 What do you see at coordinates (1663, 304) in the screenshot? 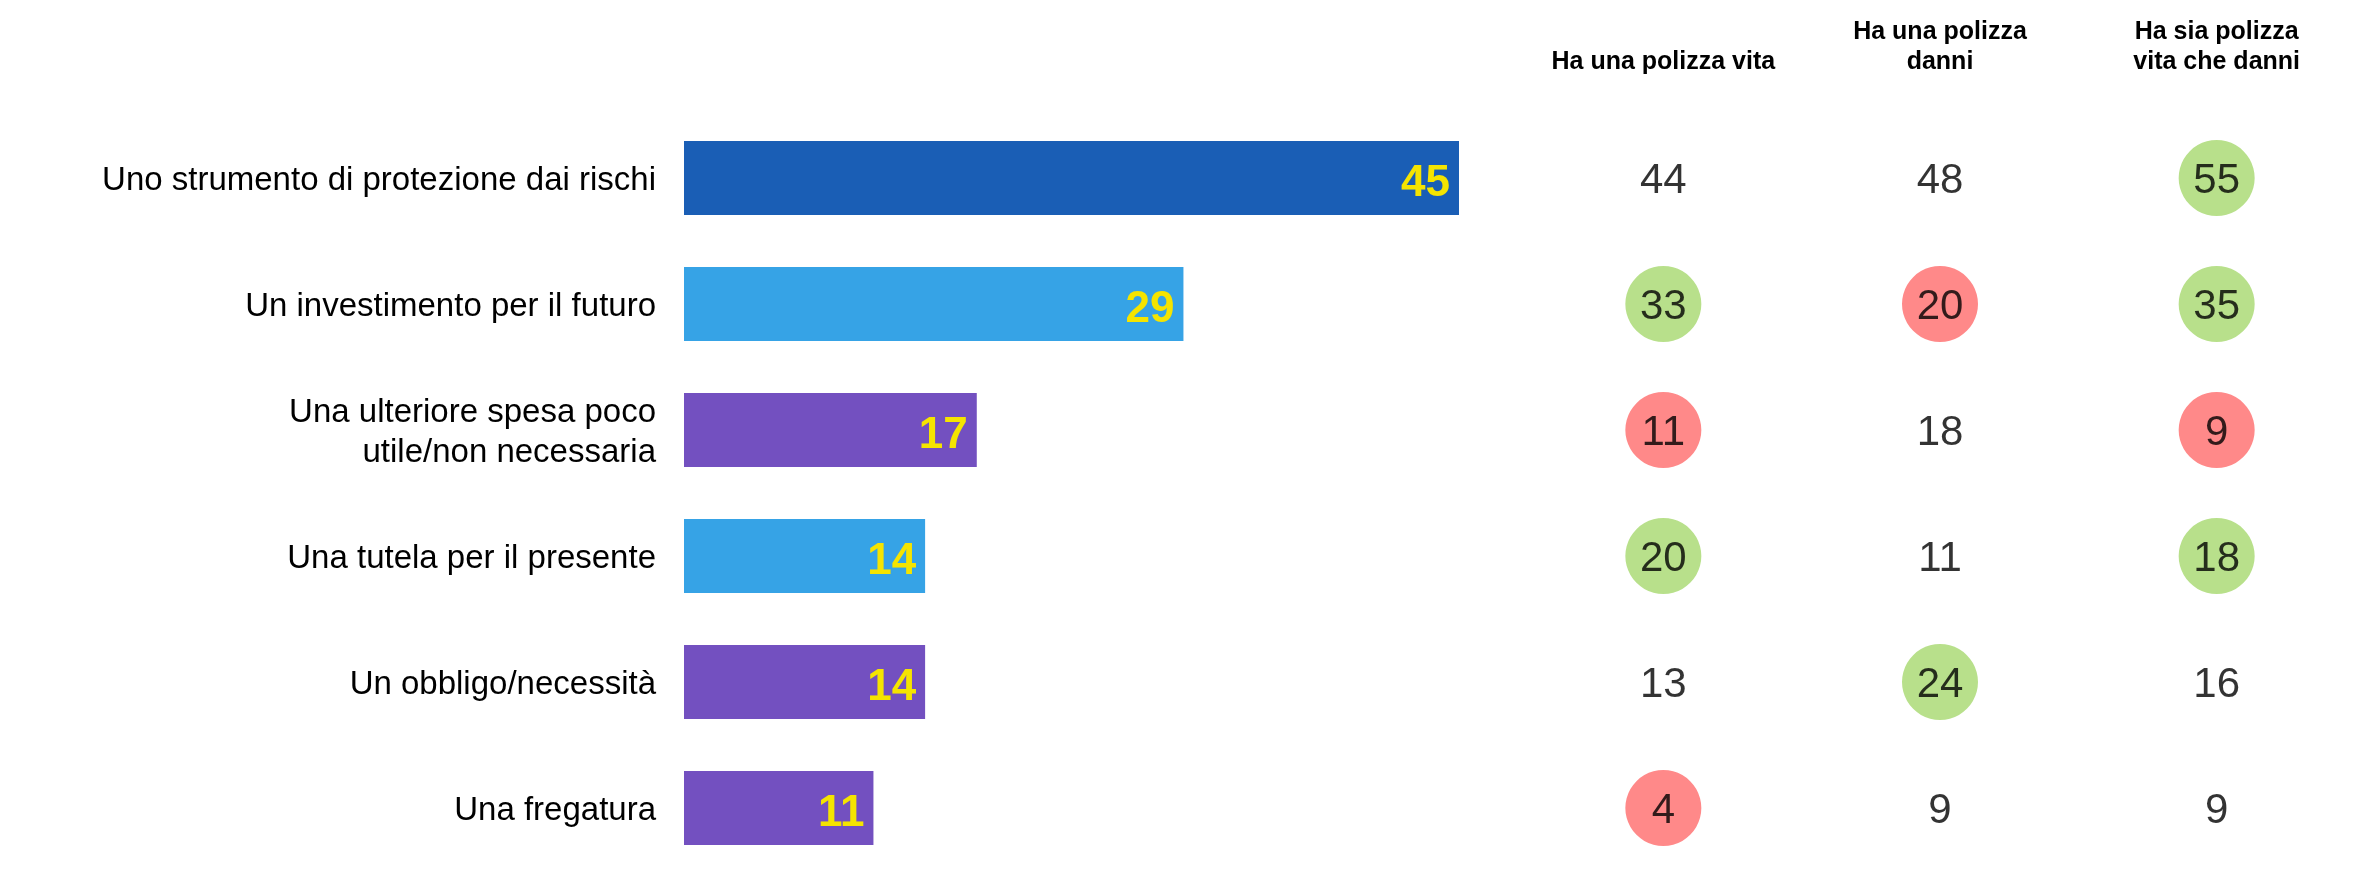
I see `data-label: 33` at bounding box center [1663, 304].